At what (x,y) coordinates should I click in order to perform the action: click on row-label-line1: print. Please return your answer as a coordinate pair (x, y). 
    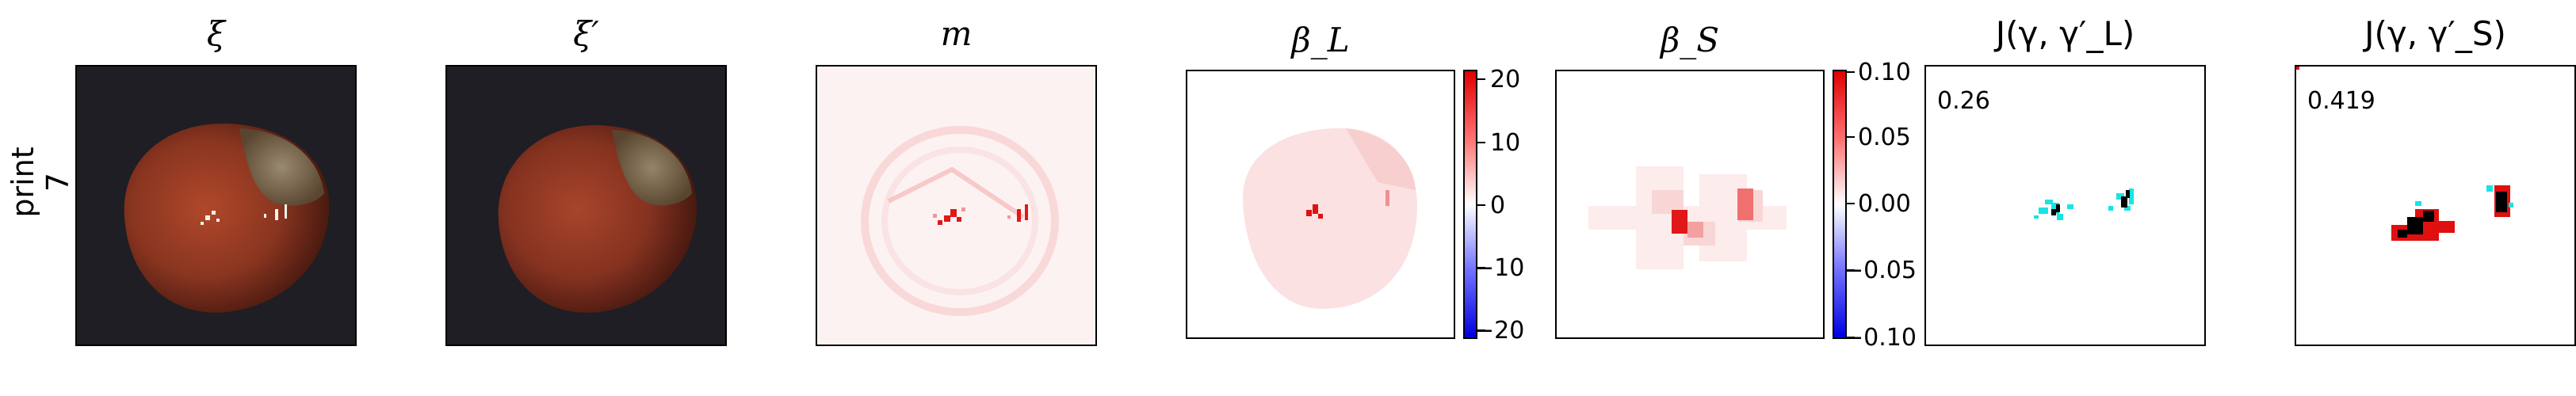
    Looking at the image, I should click on (23, 182).